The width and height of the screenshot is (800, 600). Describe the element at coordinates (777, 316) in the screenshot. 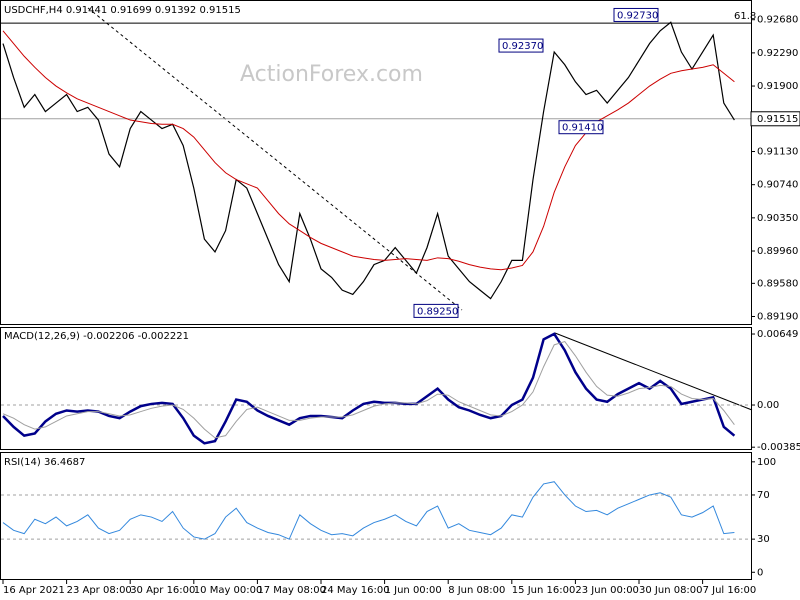

I see `y-tick-label: 0.89190` at that location.